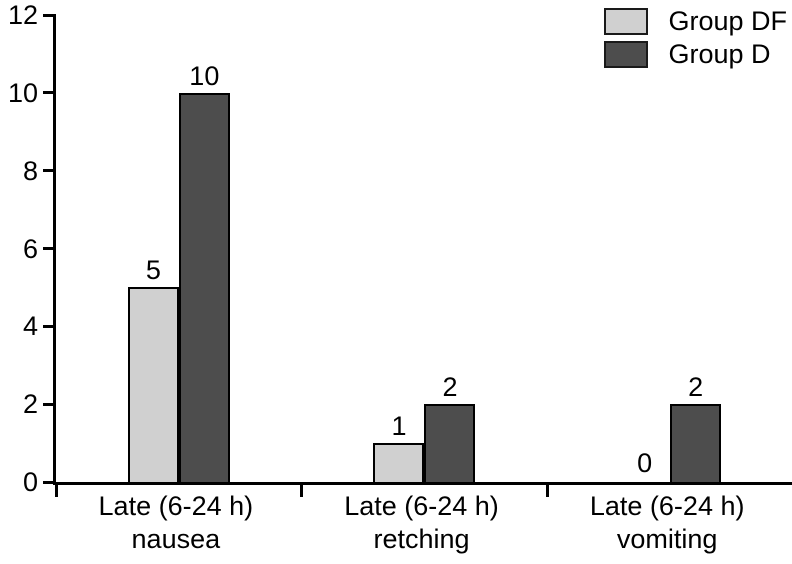 This screenshot has width=792, height=564. Describe the element at coordinates (176, 539) in the screenshot. I see `category-label-line2: nausea` at that location.